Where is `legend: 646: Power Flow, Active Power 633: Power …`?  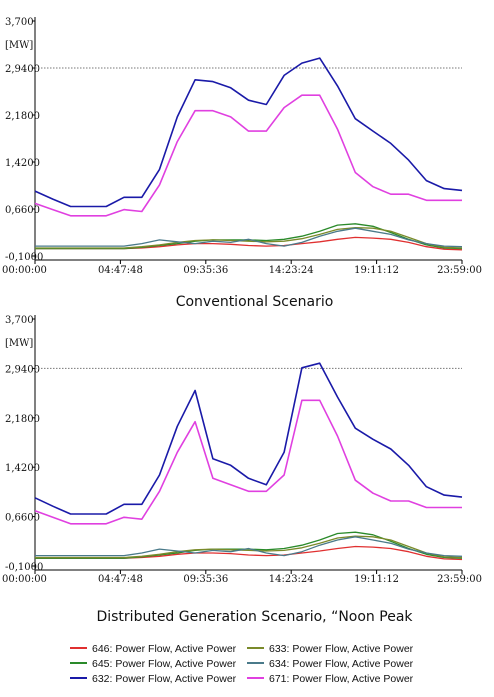 legend: 646: Power Flow, Active Power 633: Power … is located at coordinates (242, 664).